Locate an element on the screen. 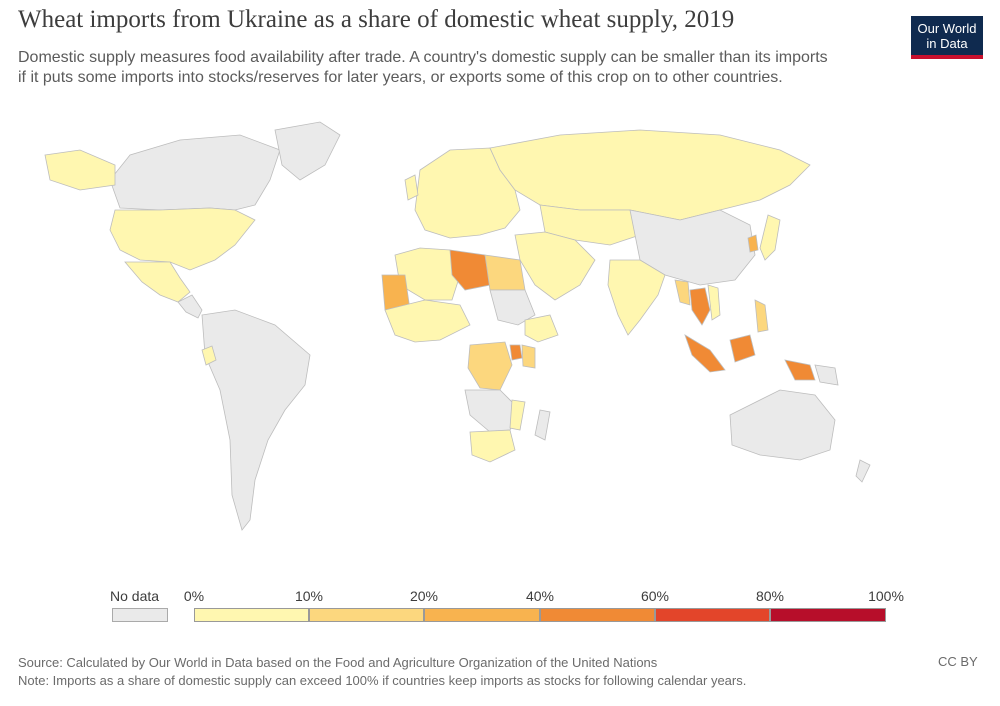 The image size is (1000, 706). country-mozambique is located at coordinates (517, 415).